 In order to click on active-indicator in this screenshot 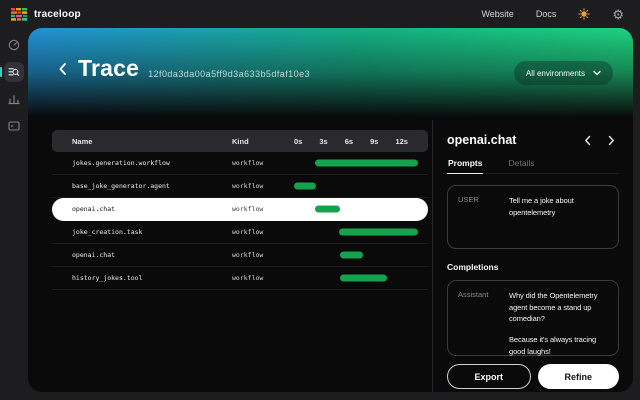, I will do `click(1, 72)`.